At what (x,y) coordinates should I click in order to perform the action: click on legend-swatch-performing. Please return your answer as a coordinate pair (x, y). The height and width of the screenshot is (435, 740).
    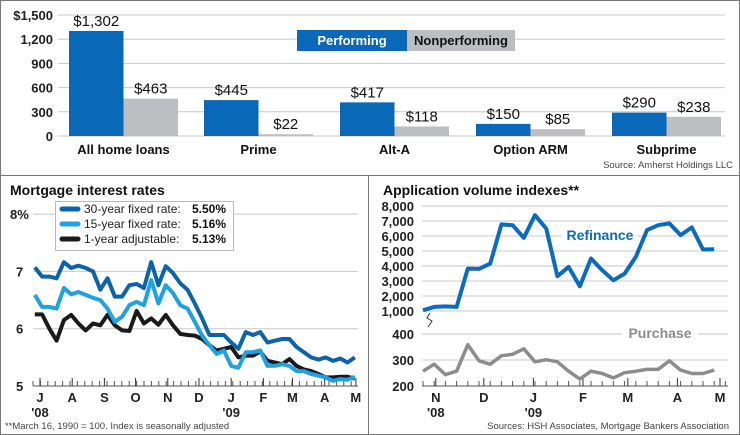
    Looking at the image, I should click on (352, 40).